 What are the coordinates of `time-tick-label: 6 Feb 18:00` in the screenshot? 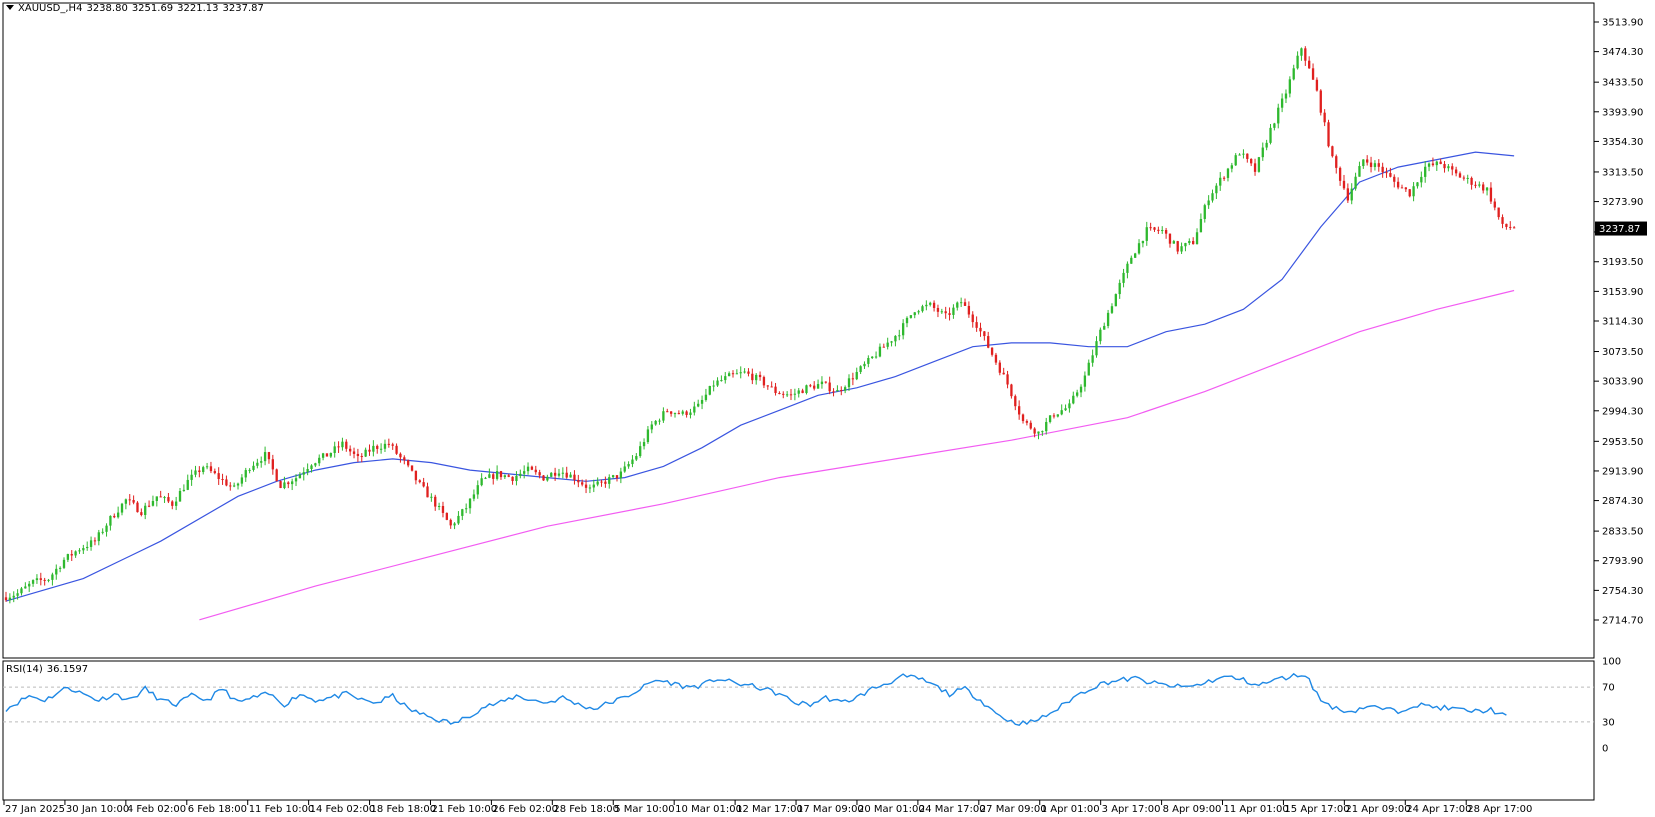 It's located at (217, 809).